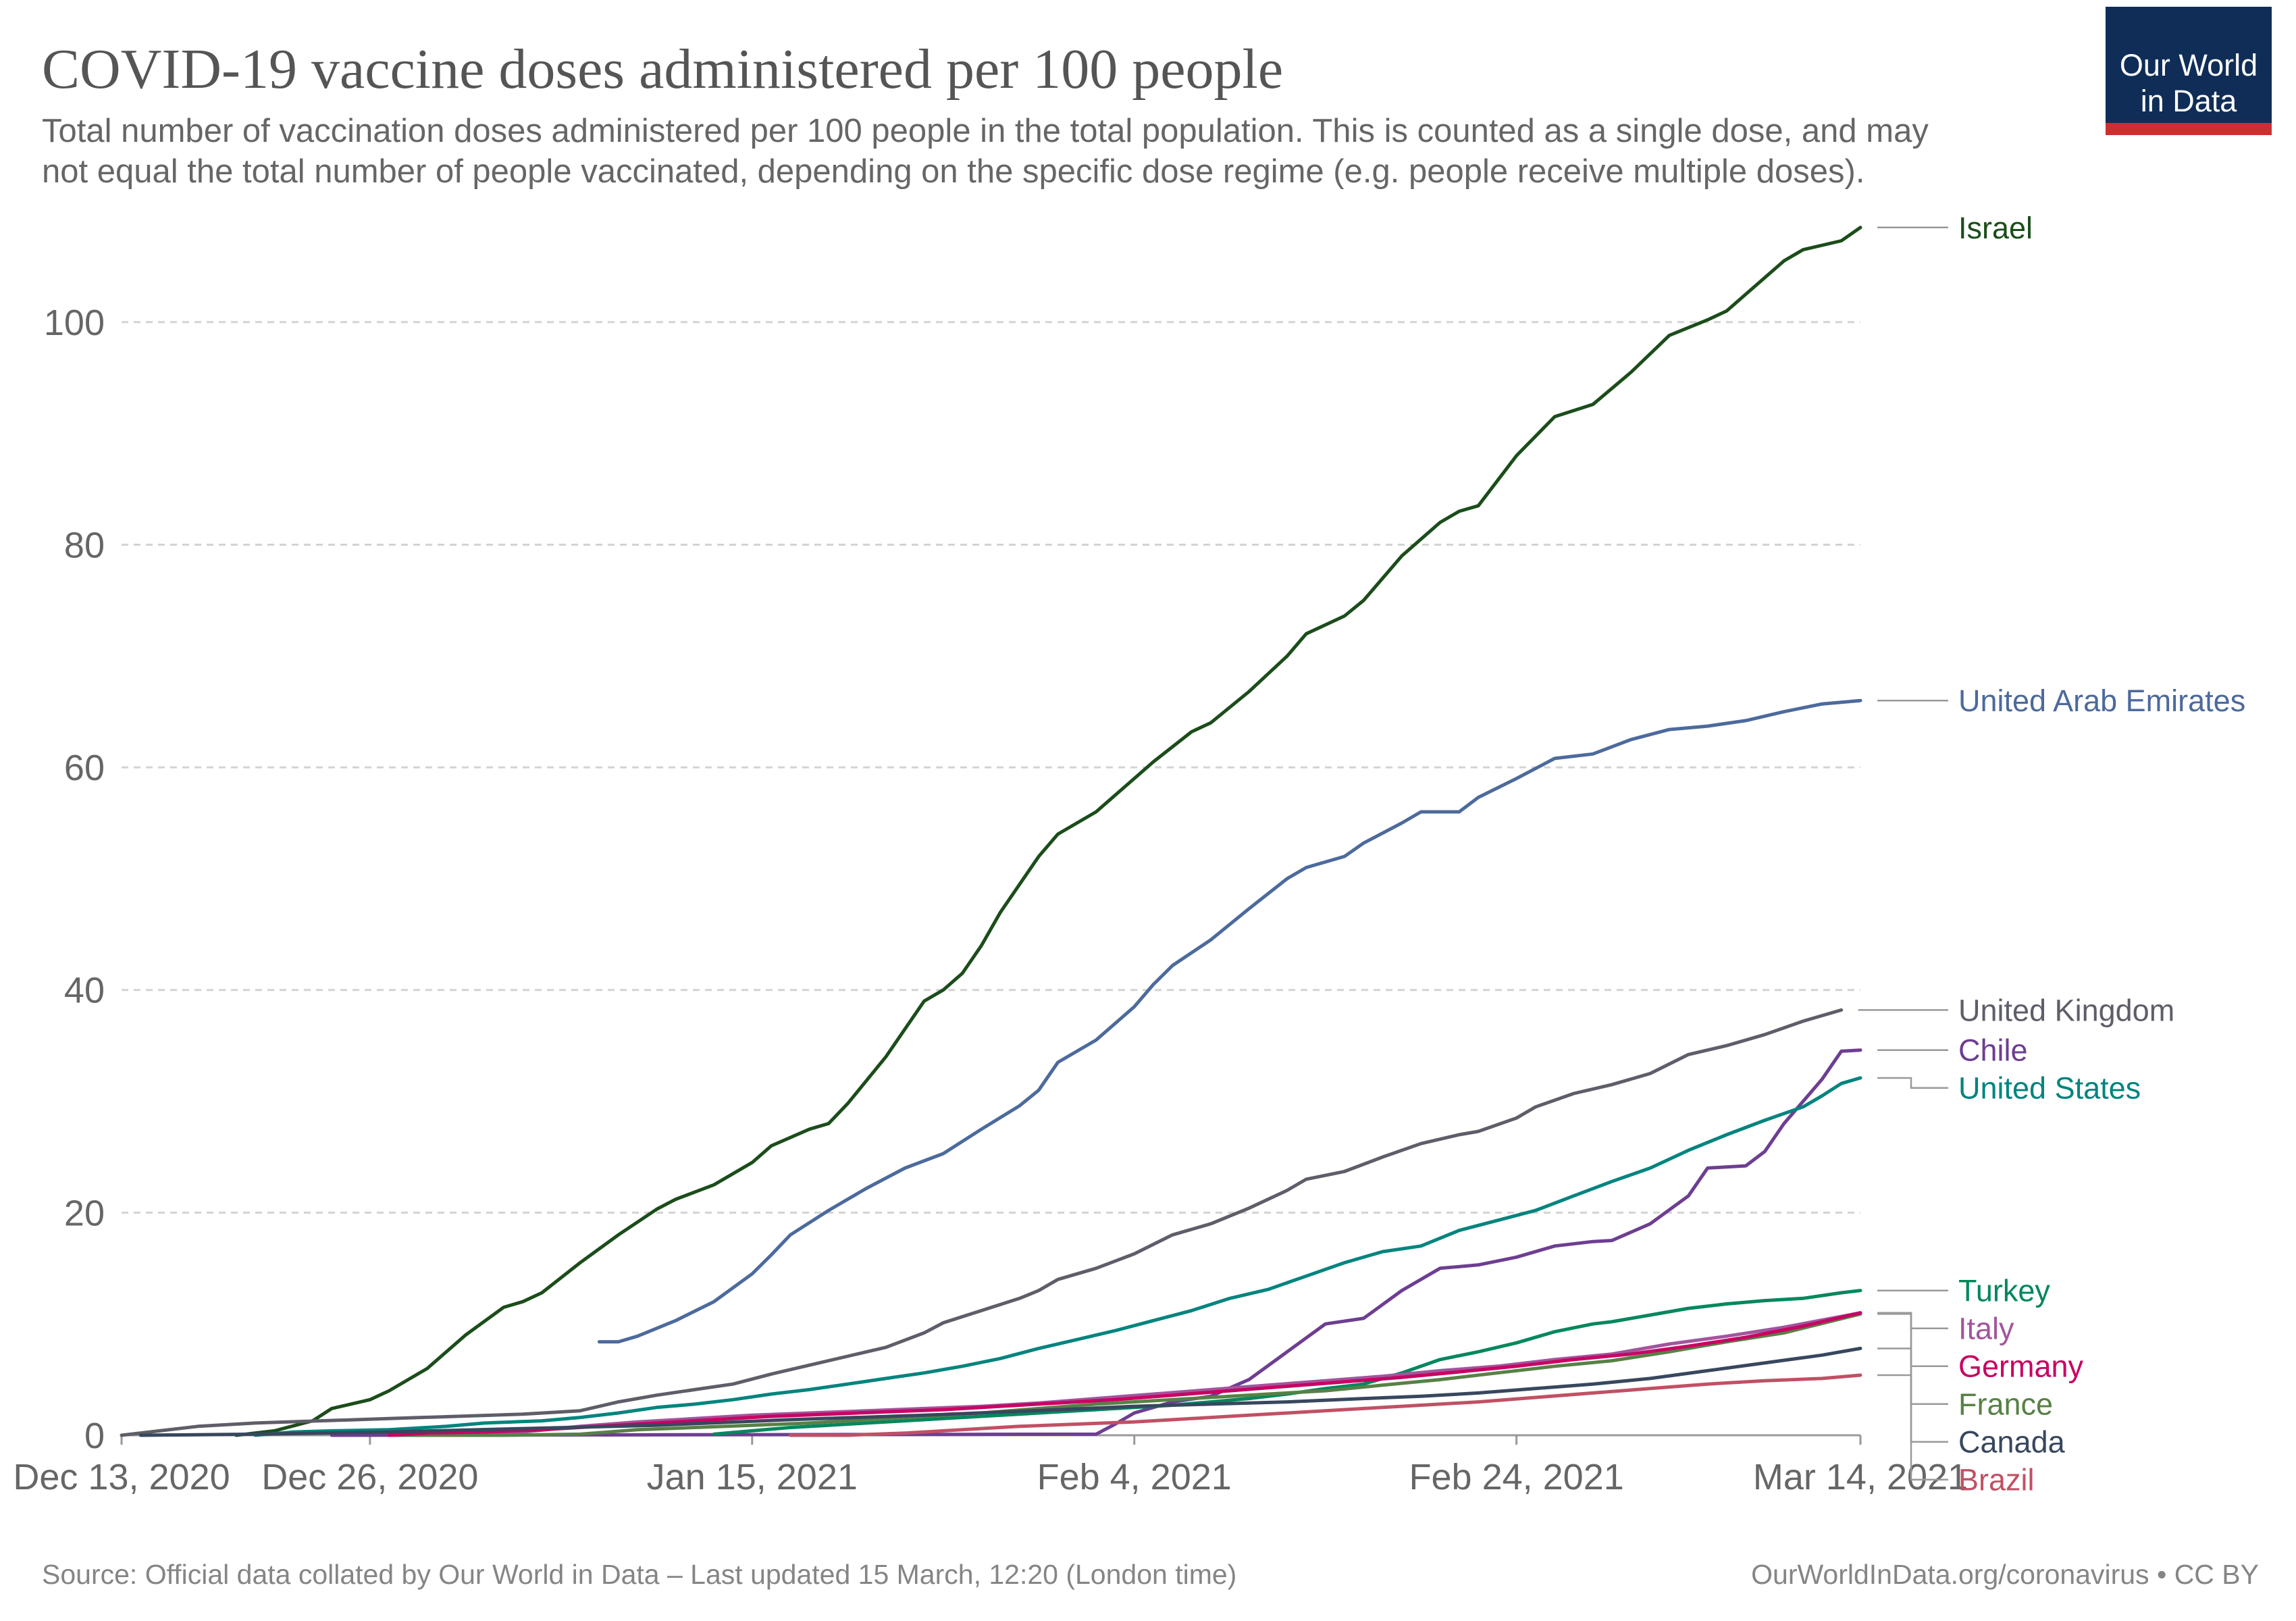  Describe the element at coordinates (84, 545) in the screenshot. I see `y-tick-label: 80` at that location.